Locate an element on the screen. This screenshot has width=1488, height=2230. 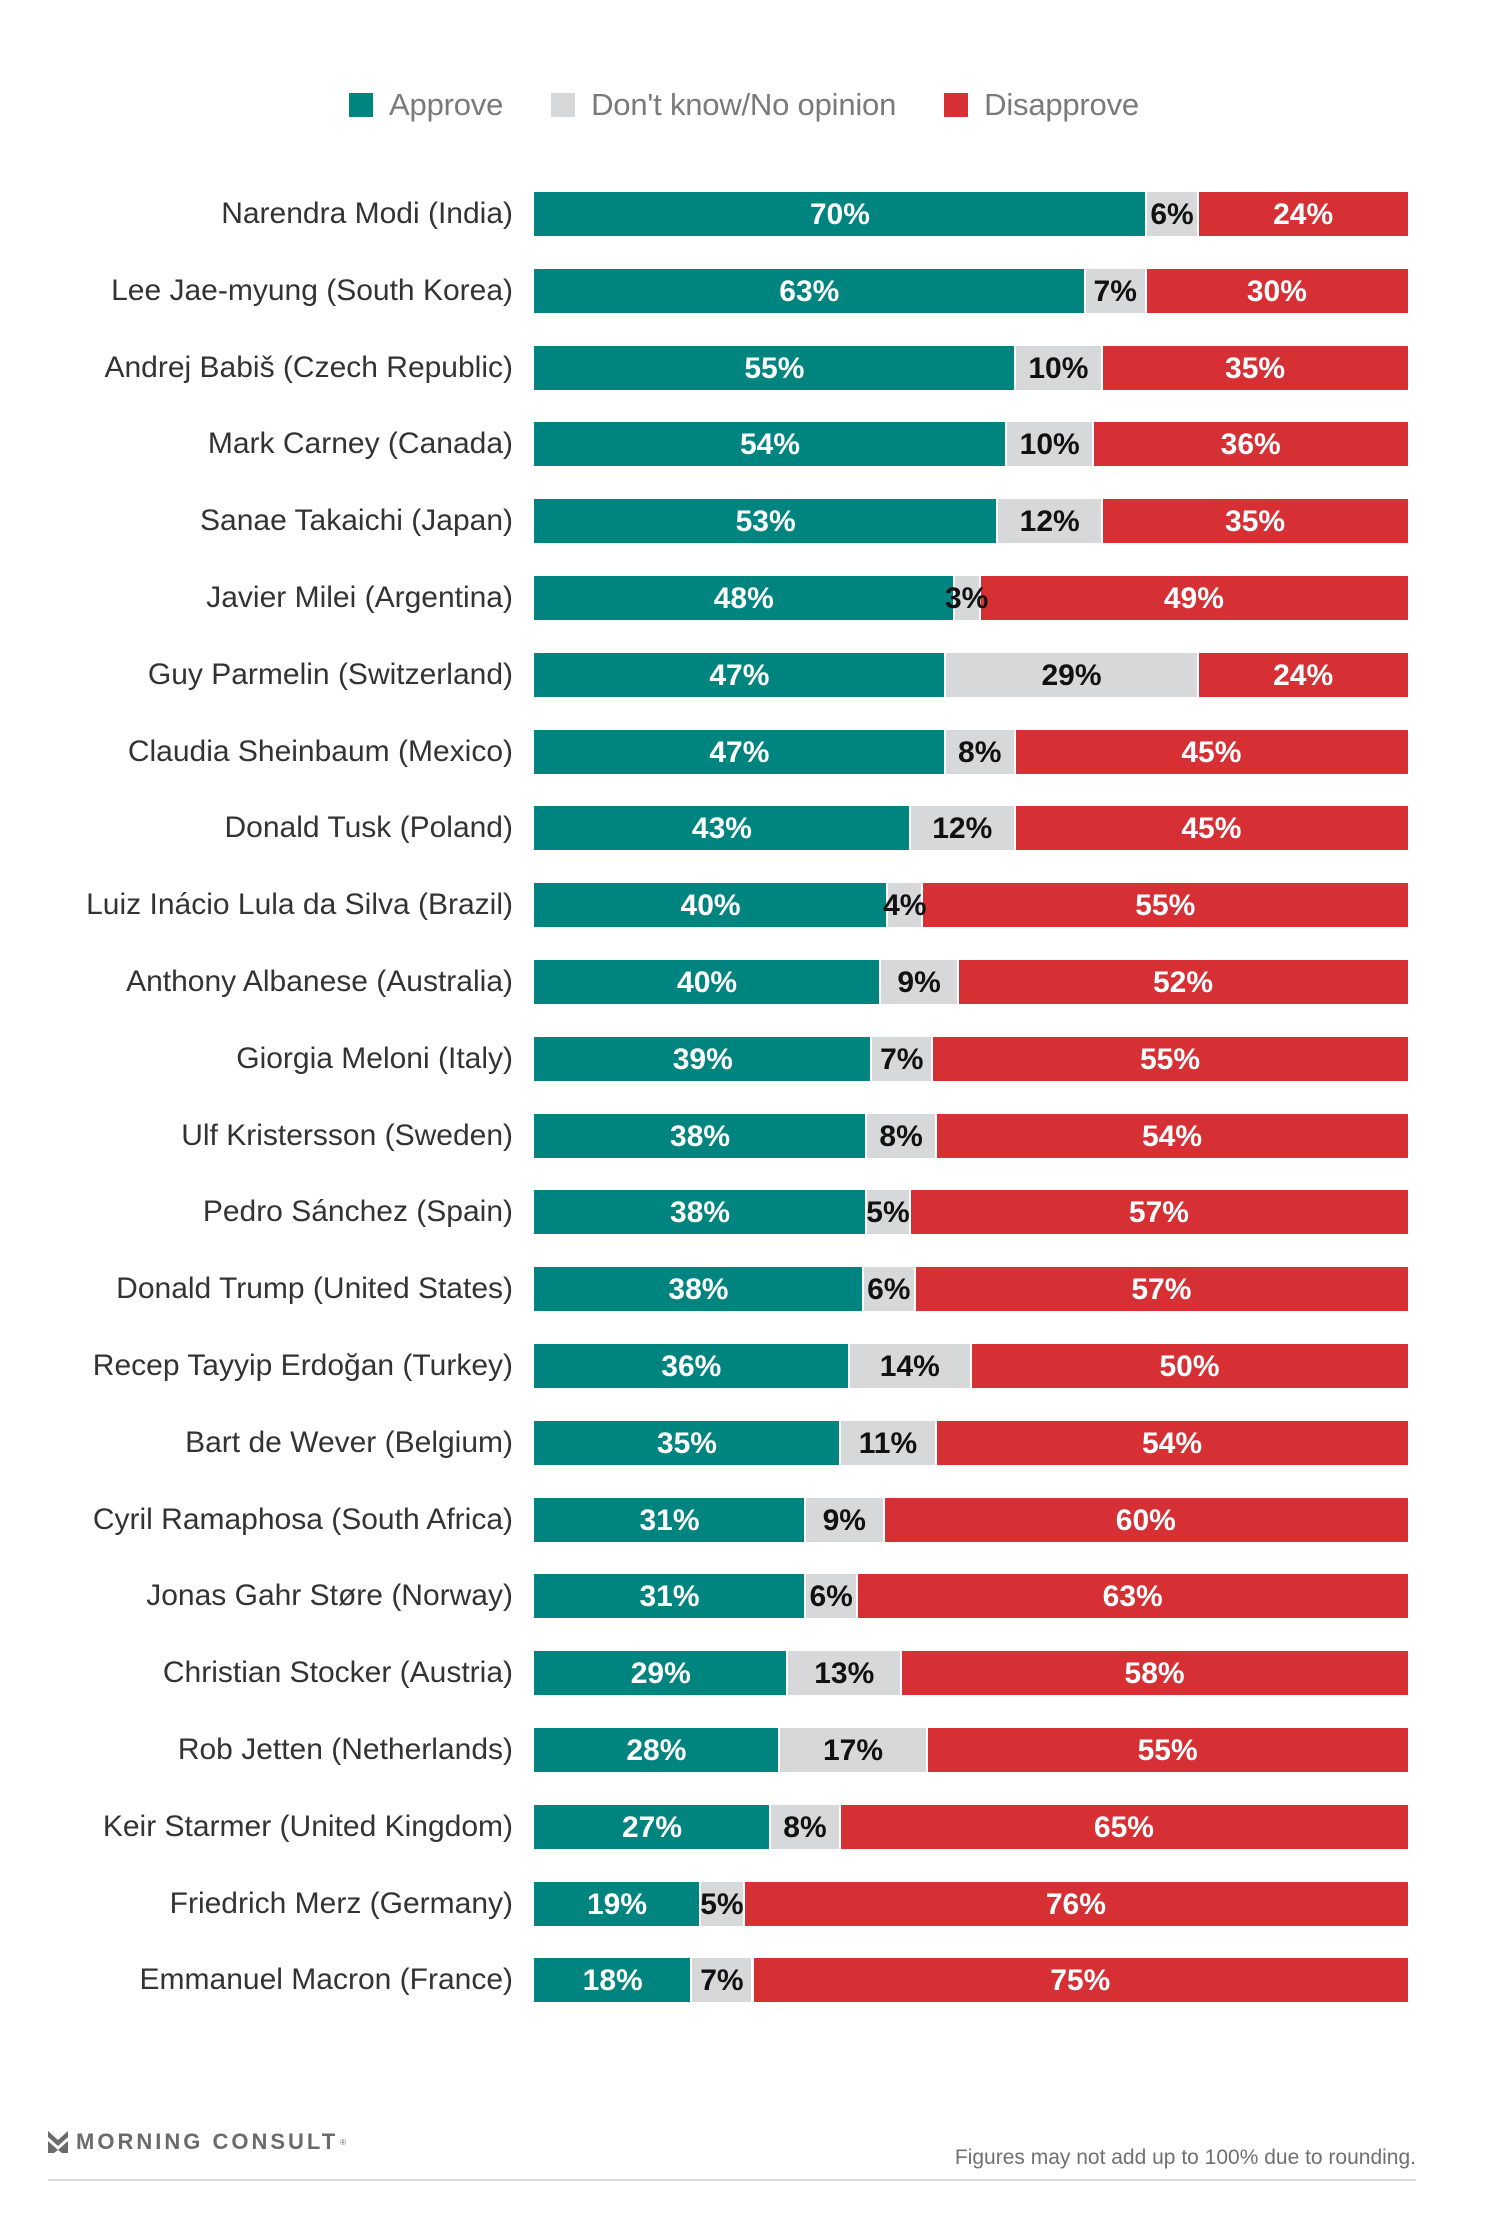
row-label: Emmanuel Macron (France) is located at coordinates (326, 1980).